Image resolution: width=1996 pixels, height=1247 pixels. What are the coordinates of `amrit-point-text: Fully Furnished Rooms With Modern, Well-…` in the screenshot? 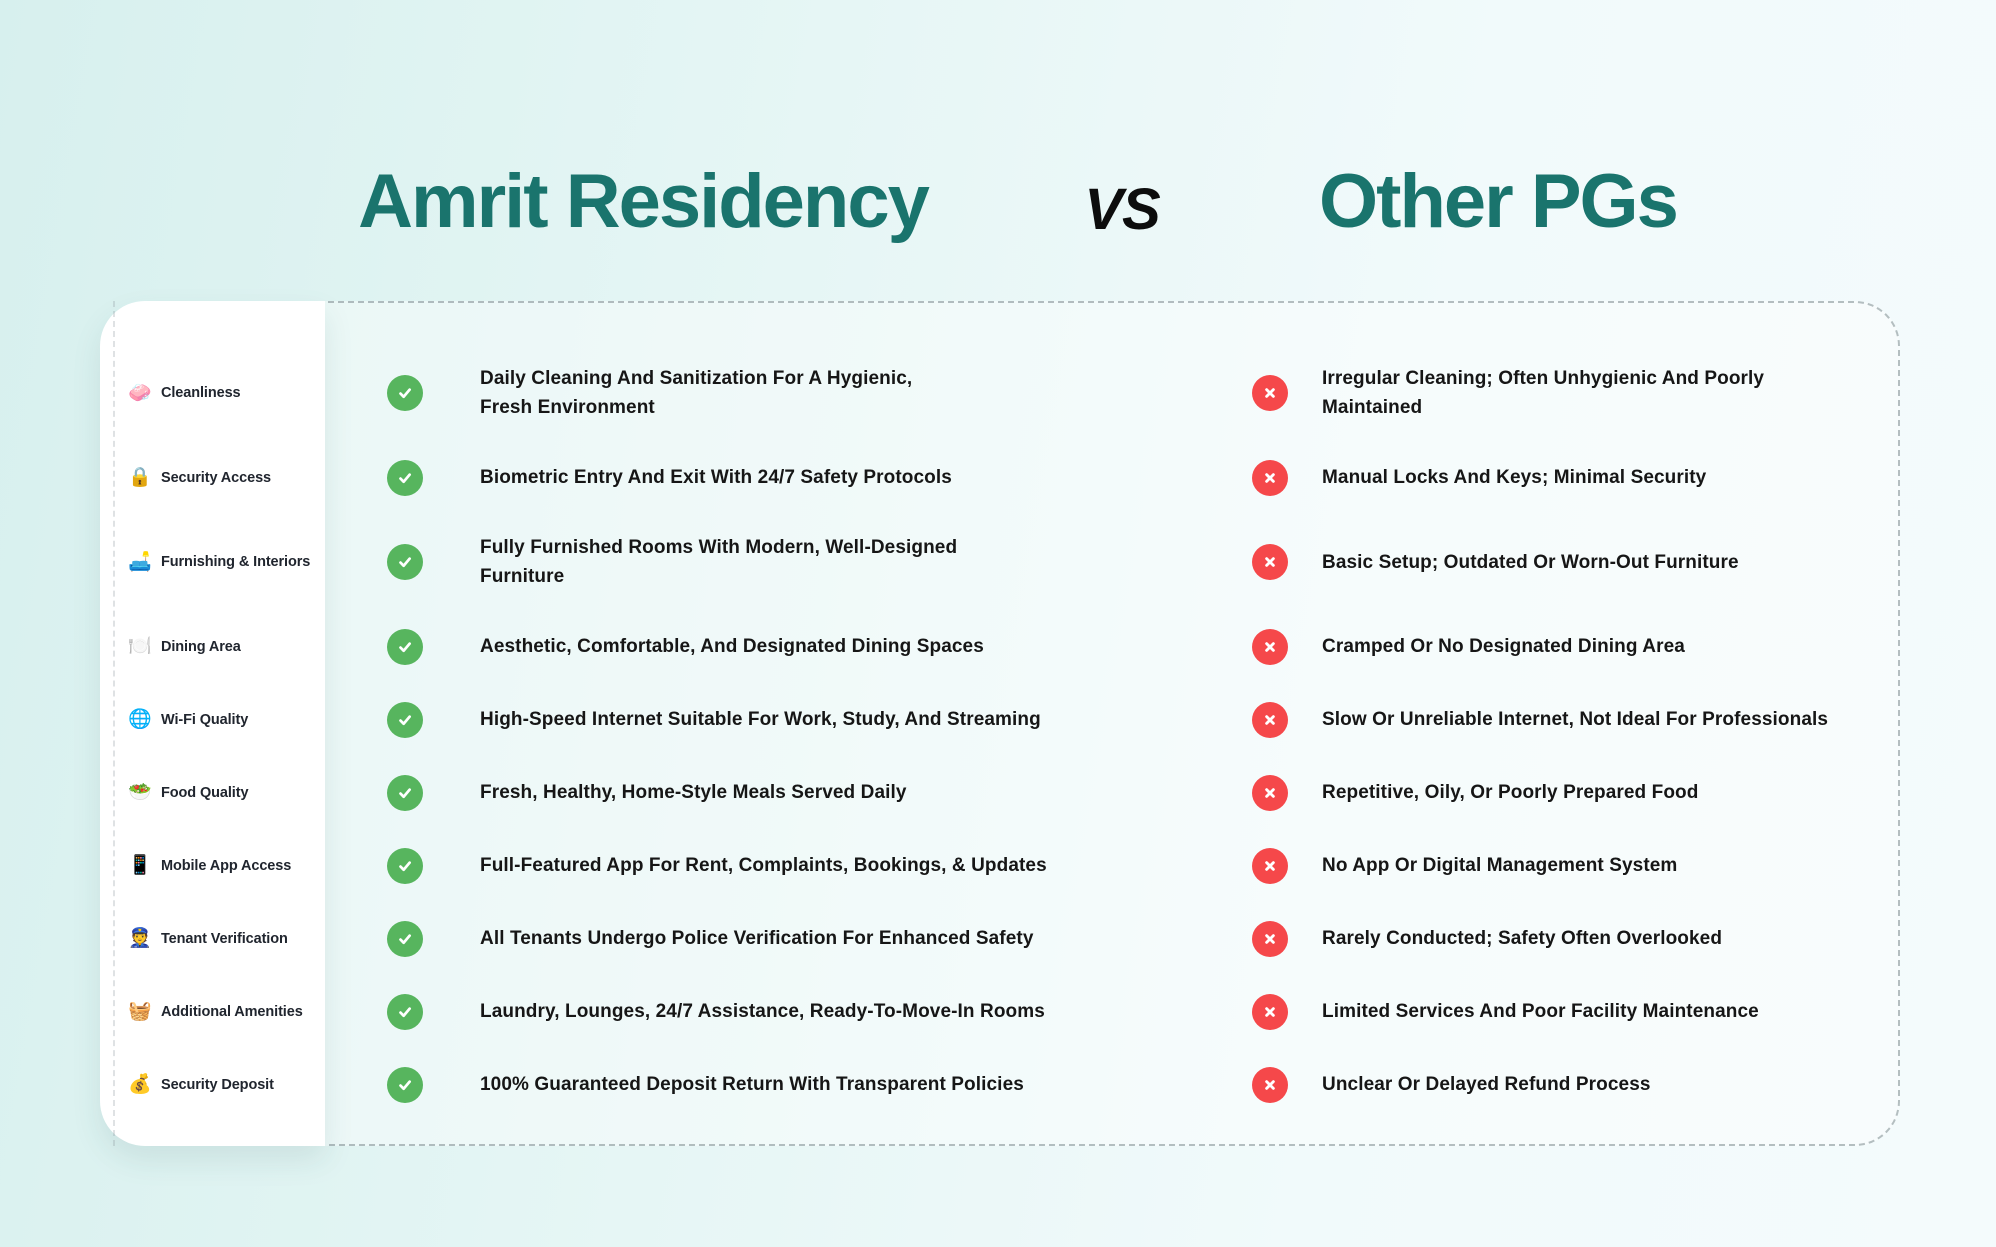 It's located at (719, 562).